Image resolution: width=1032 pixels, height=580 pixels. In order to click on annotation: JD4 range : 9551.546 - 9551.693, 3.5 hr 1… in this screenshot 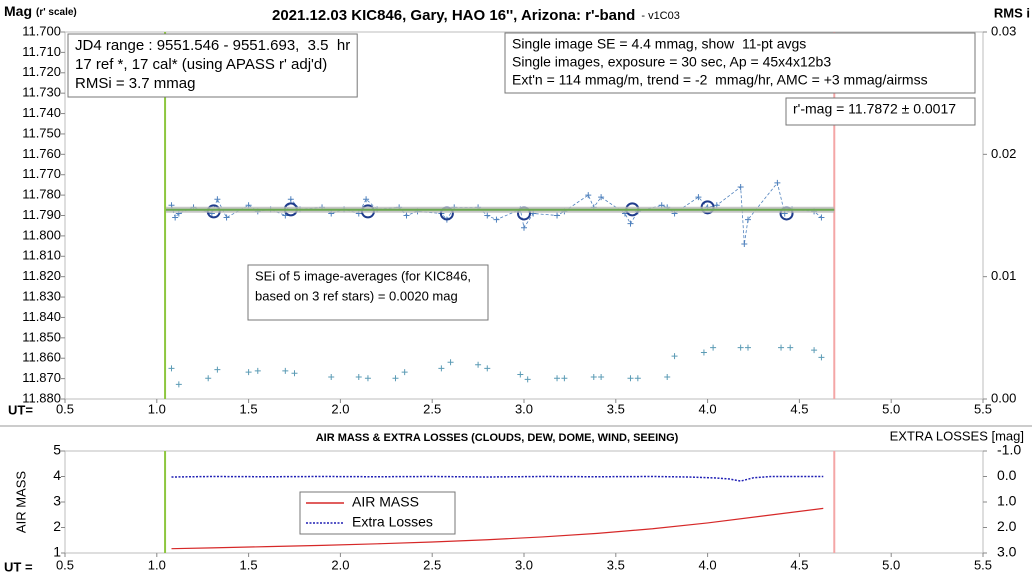, I will do `click(212, 65)`.